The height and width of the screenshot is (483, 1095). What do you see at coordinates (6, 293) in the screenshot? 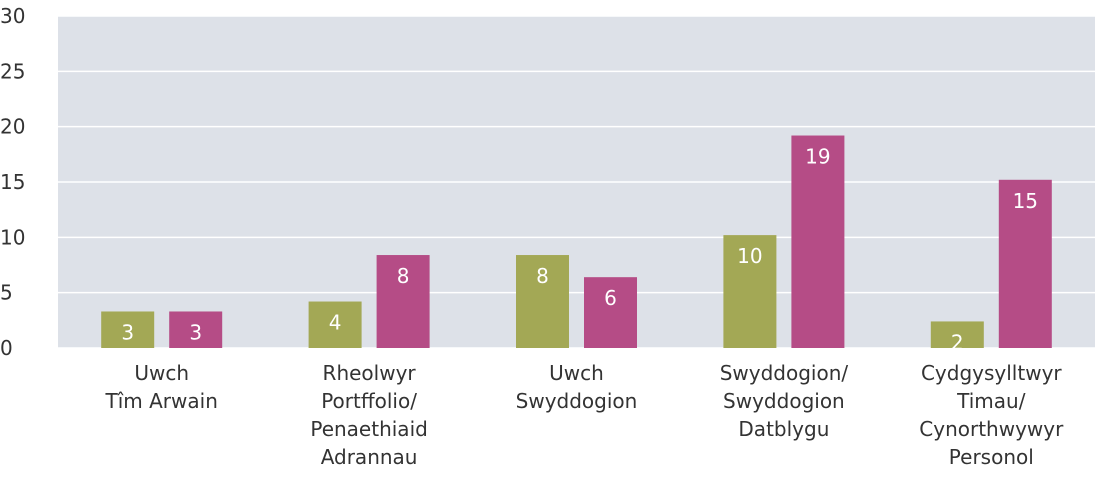
I see `y-tick-label: 5` at bounding box center [6, 293].